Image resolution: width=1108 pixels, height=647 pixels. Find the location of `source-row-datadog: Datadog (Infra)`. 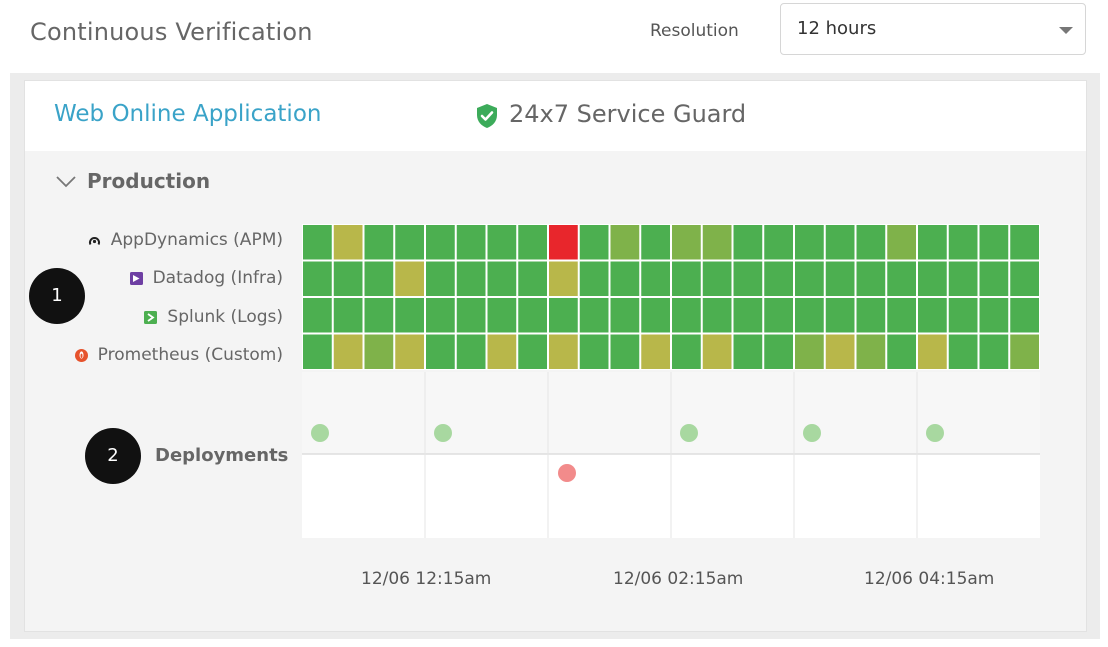

source-row-datadog: Datadog (Infra) is located at coordinates (206, 278).